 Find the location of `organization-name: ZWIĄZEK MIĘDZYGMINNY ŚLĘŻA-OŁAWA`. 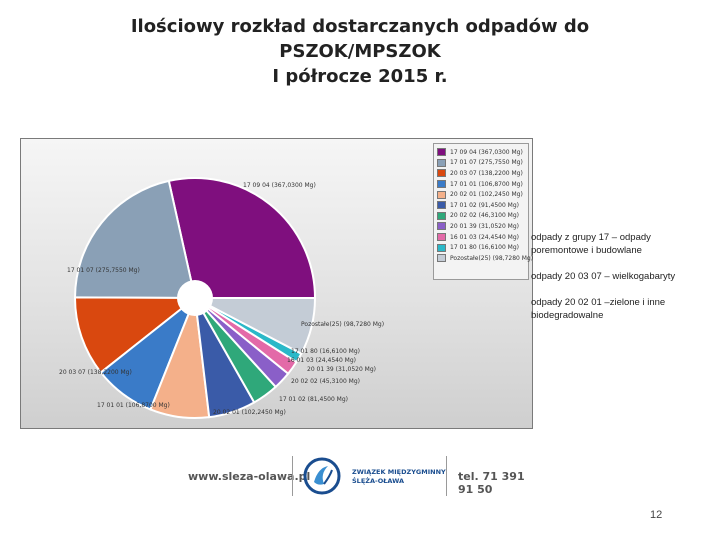

organization-name: ZWIĄZEK MIĘDZYGMINNY ŚLĘŻA-OŁAWA is located at coordinates (399, 477).